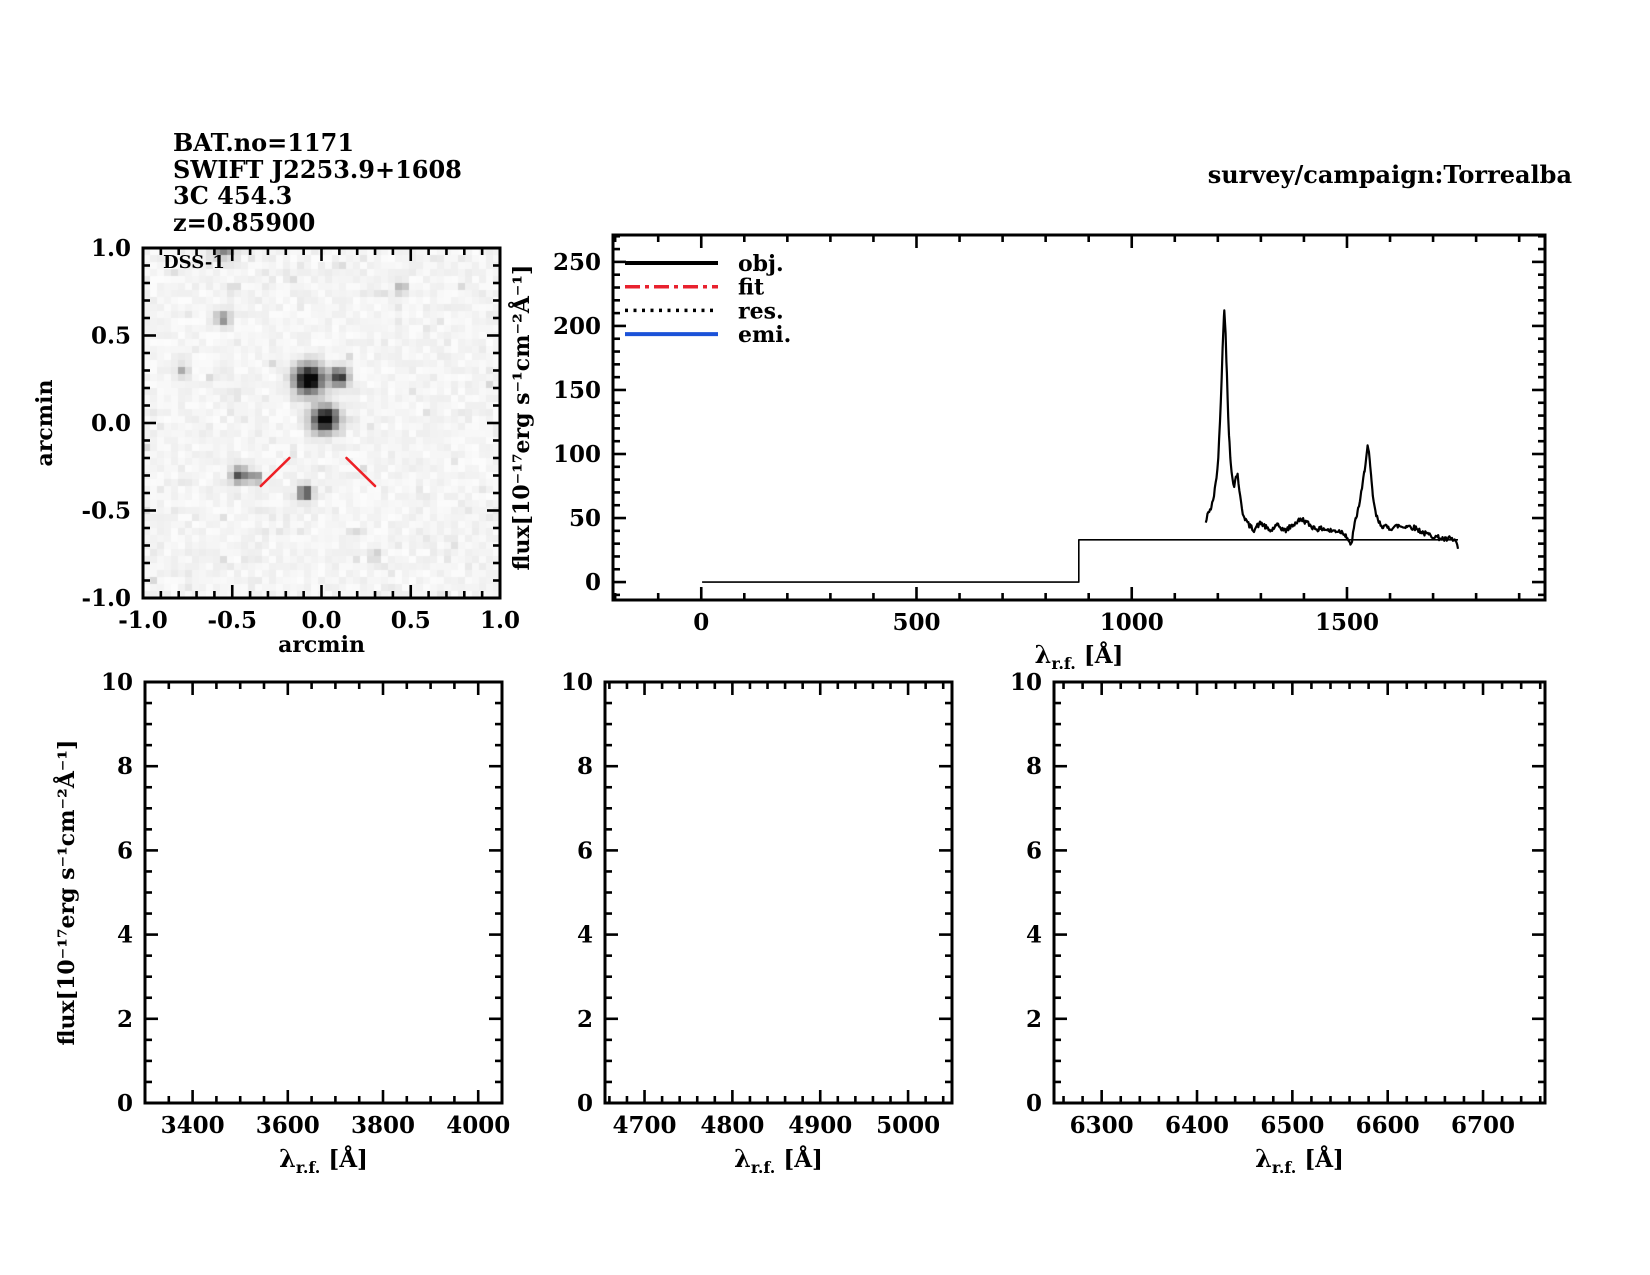 The height and width of the screenshot is (1275, 1650). I want to click on y-tick-label: 1.0, so click(111, 248).